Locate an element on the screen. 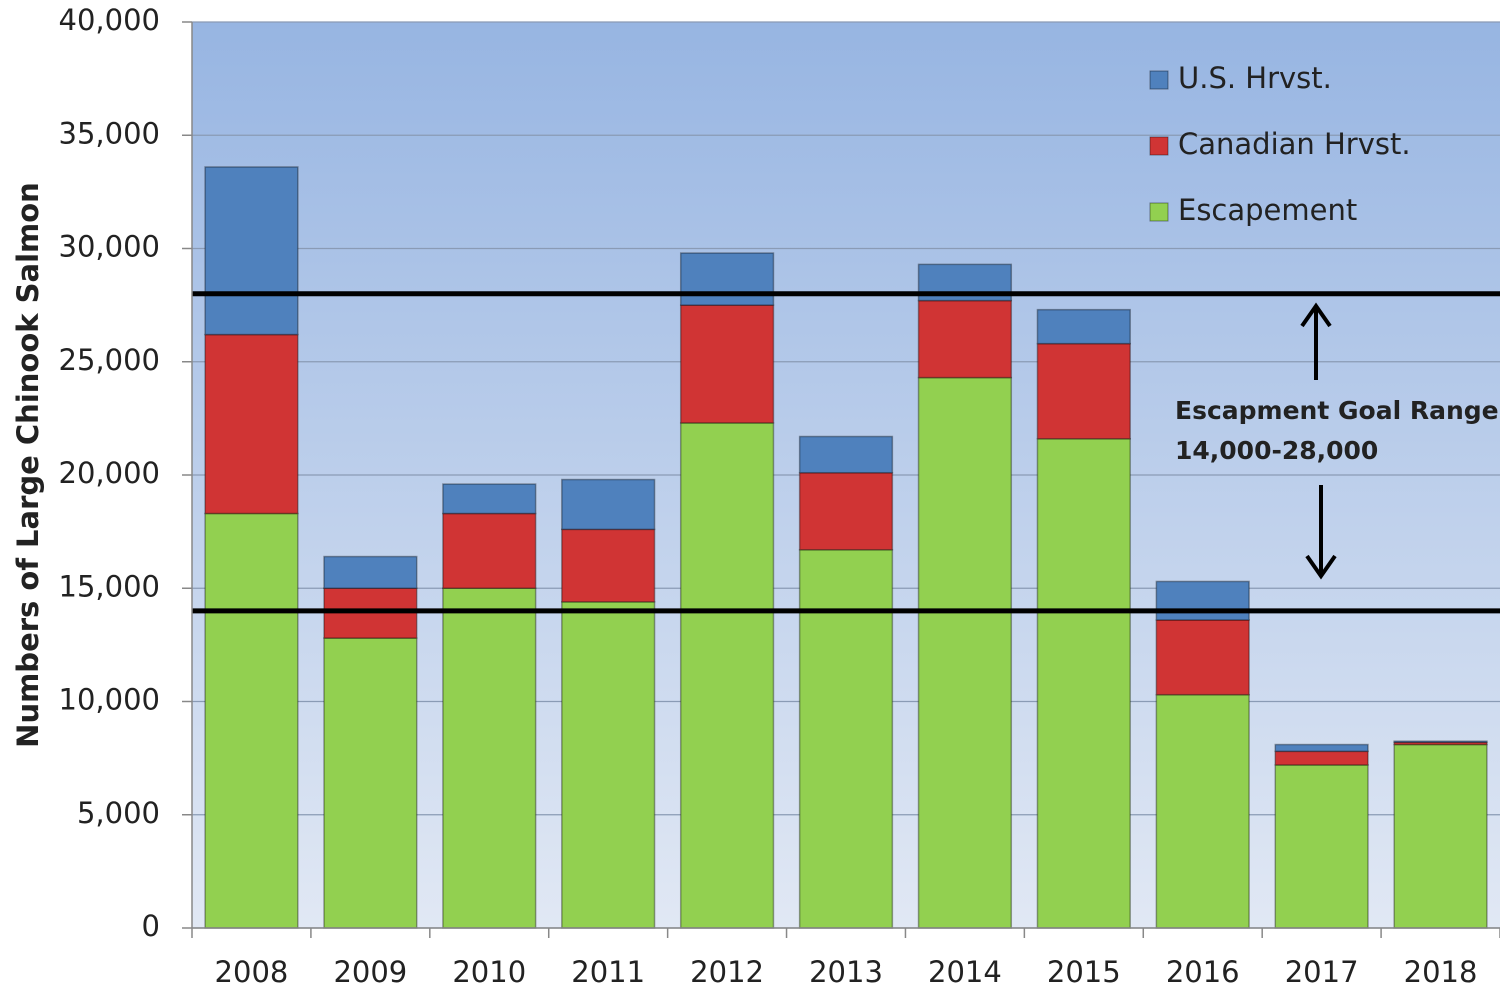 The width and height of the screenshot is (1500, 994). x-tick-label: 2012 is located at coordinates (727, 972).